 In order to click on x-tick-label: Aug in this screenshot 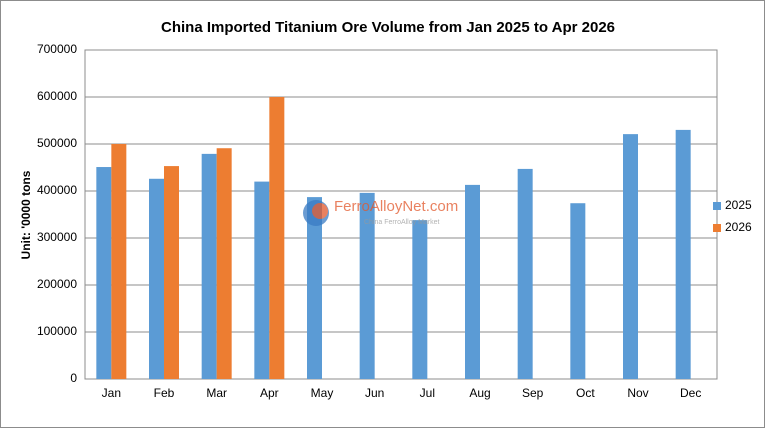, I will do `click(479, 393)`.